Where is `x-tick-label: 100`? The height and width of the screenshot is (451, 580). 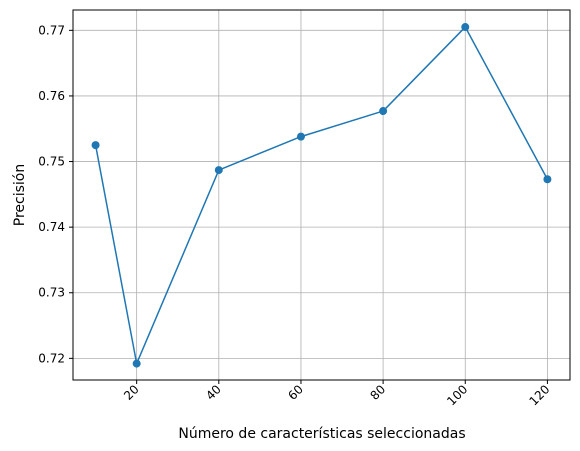 x-tick-label: 100 is located at coordinates (457, 395).